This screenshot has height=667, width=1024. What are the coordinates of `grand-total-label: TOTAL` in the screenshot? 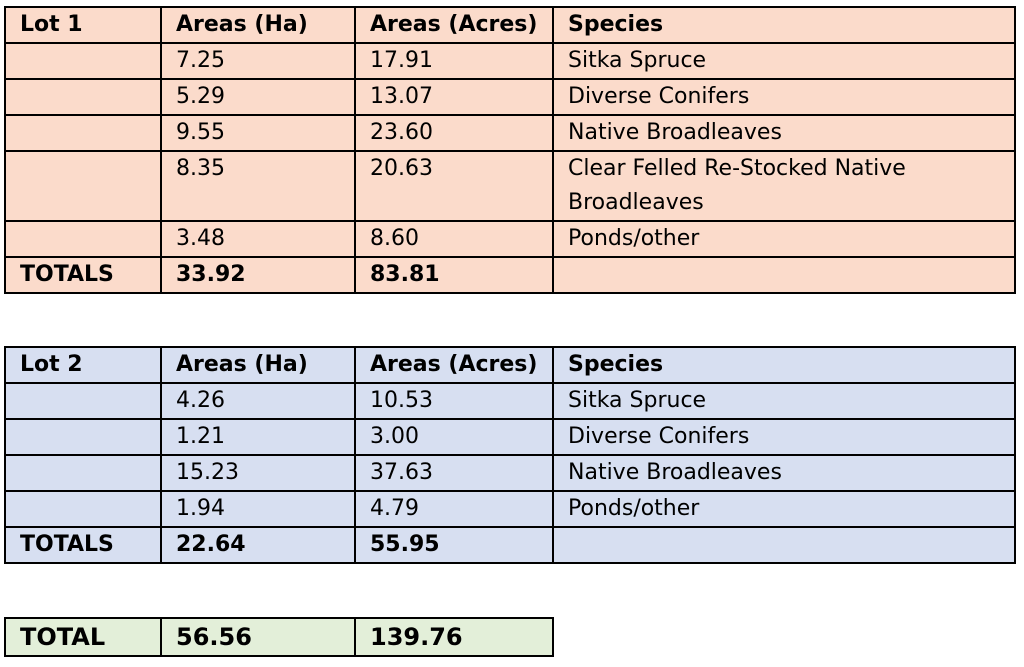 It's located at (83, 637).